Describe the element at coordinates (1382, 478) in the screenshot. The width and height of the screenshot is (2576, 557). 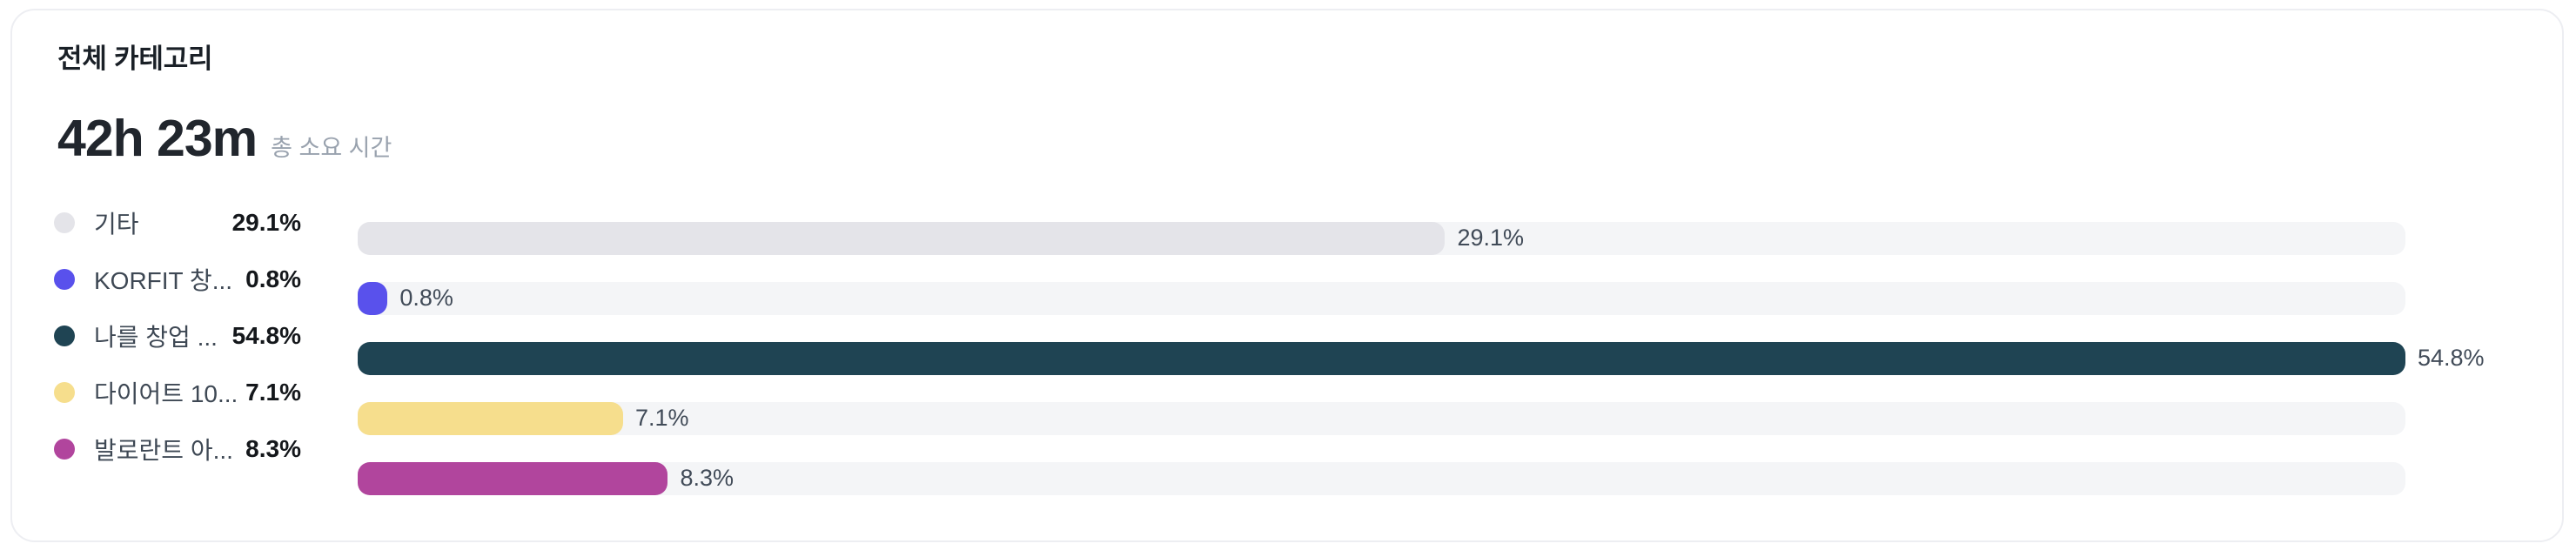
I see `bar-track: 8.3%` at that location.